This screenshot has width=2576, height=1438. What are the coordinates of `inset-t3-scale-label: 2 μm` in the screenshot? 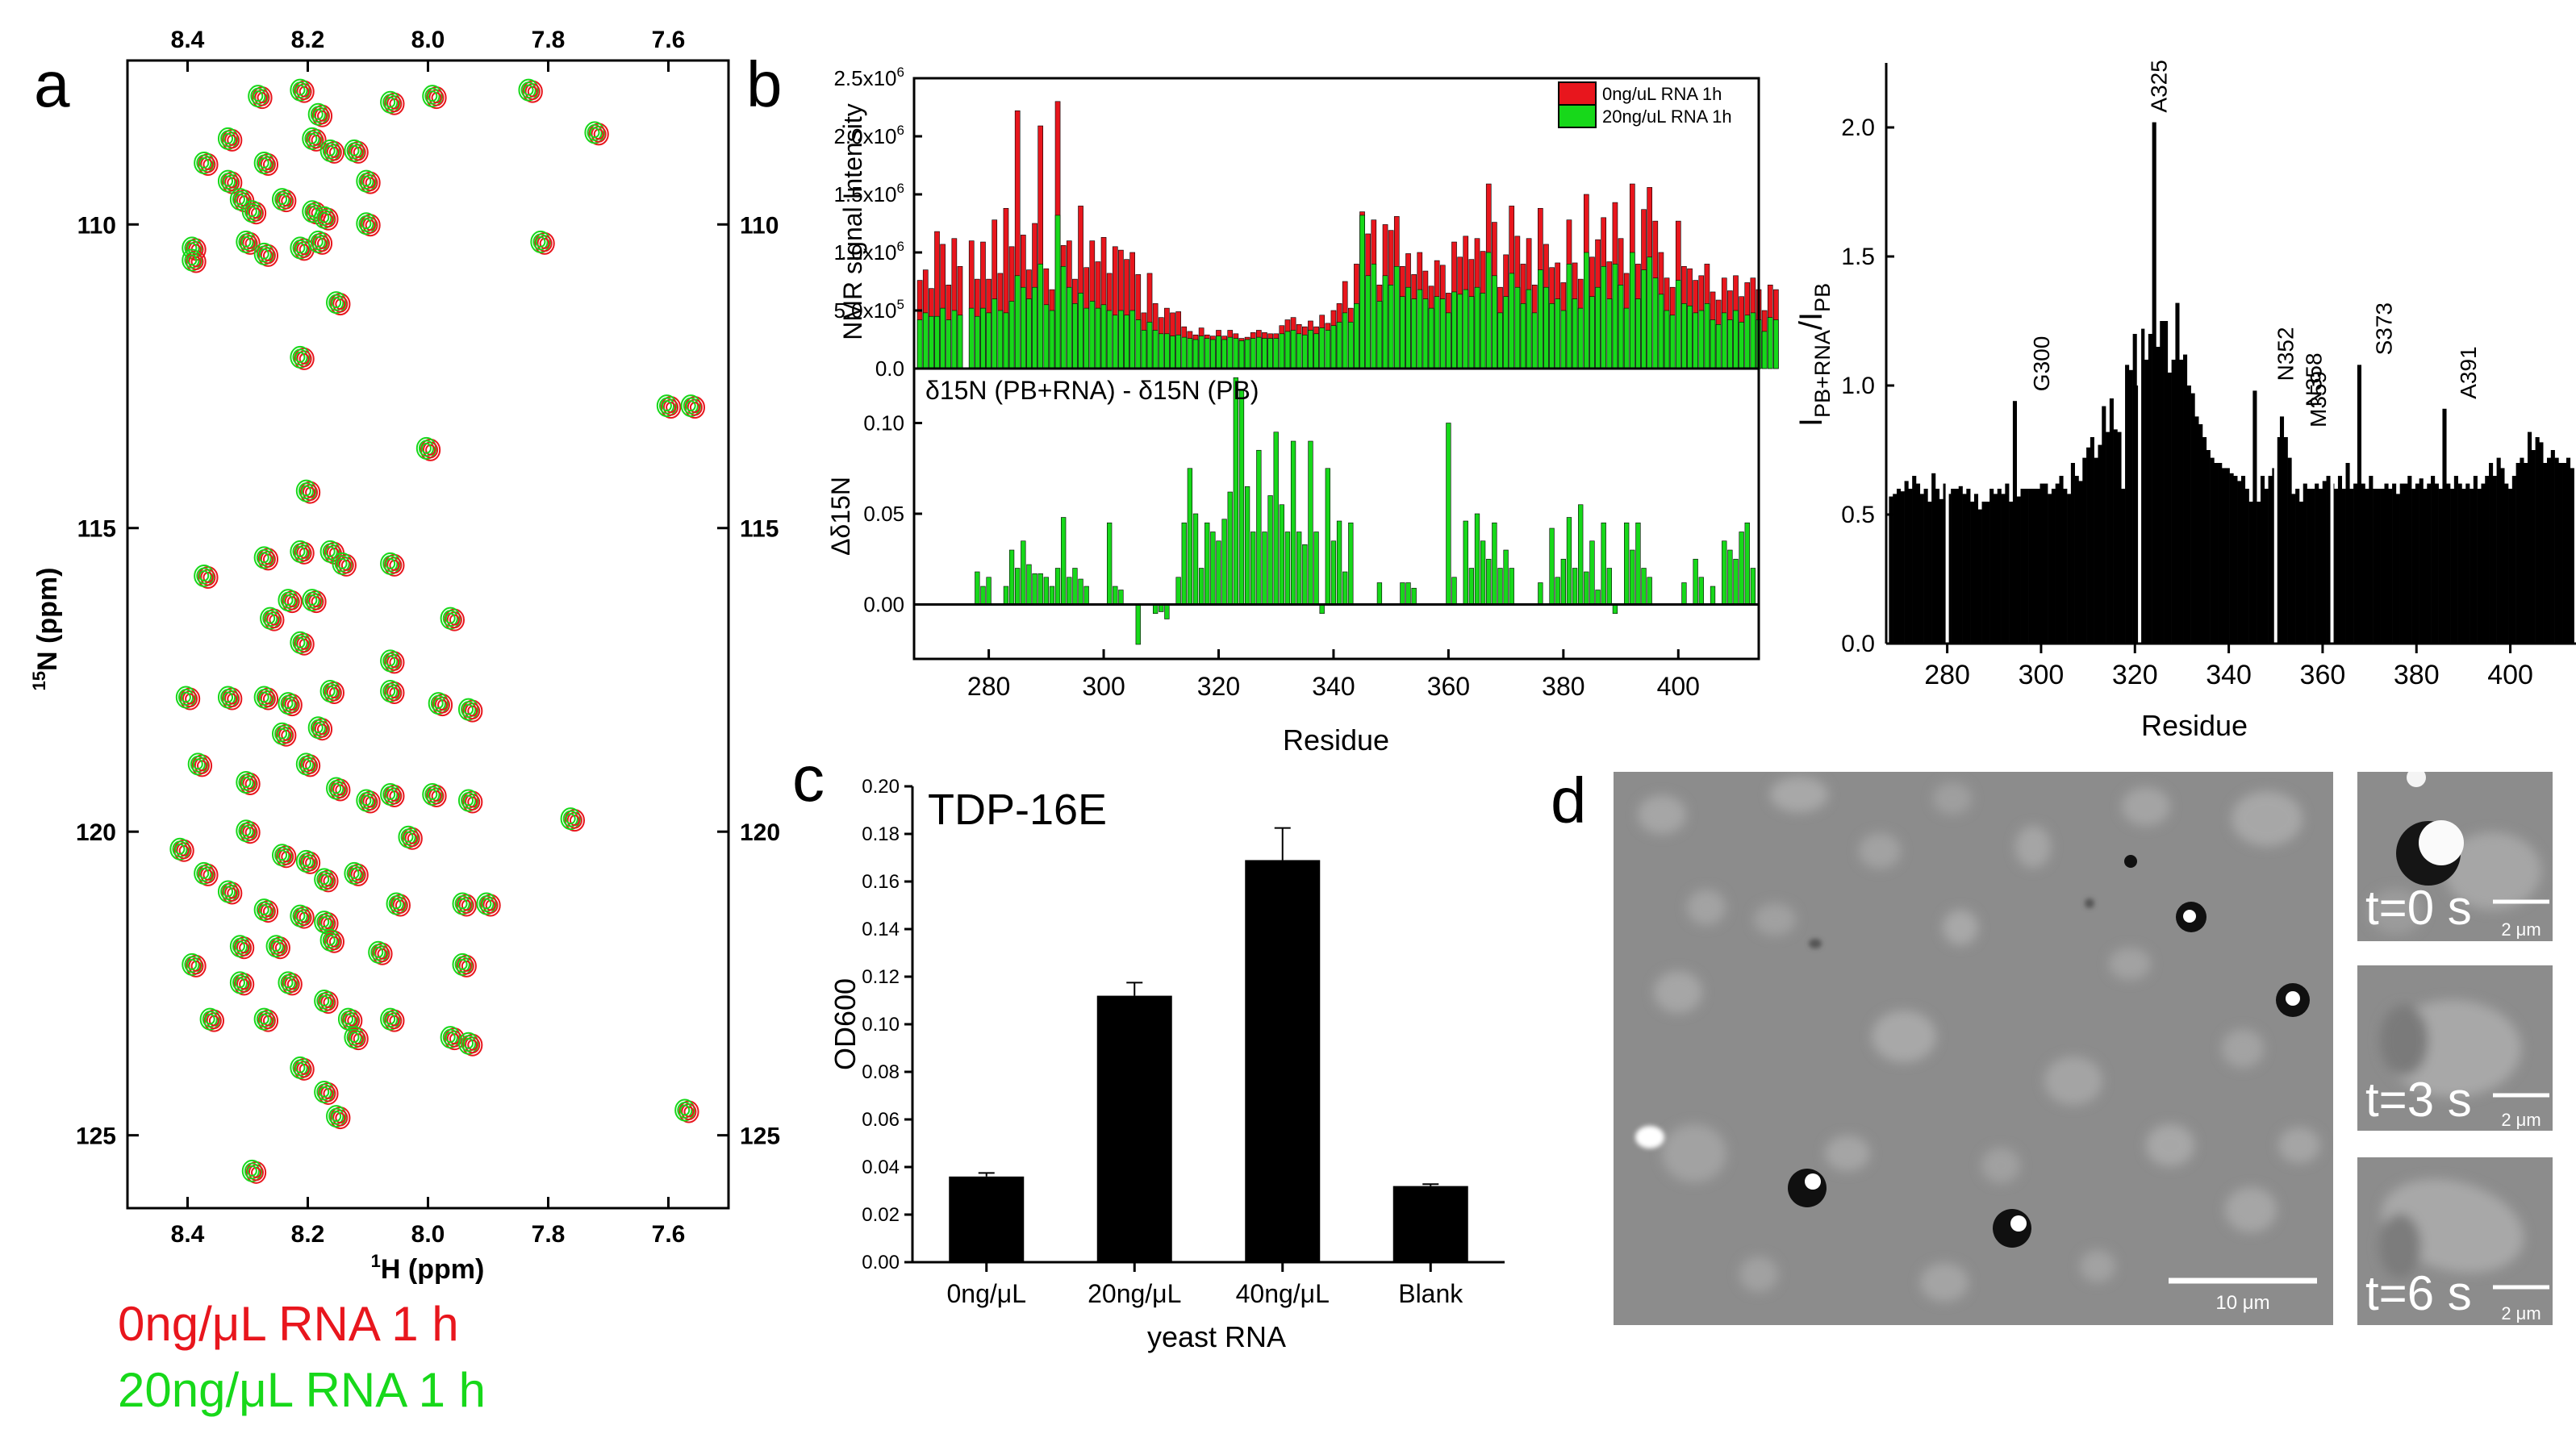 It's located at (2521, 1120).